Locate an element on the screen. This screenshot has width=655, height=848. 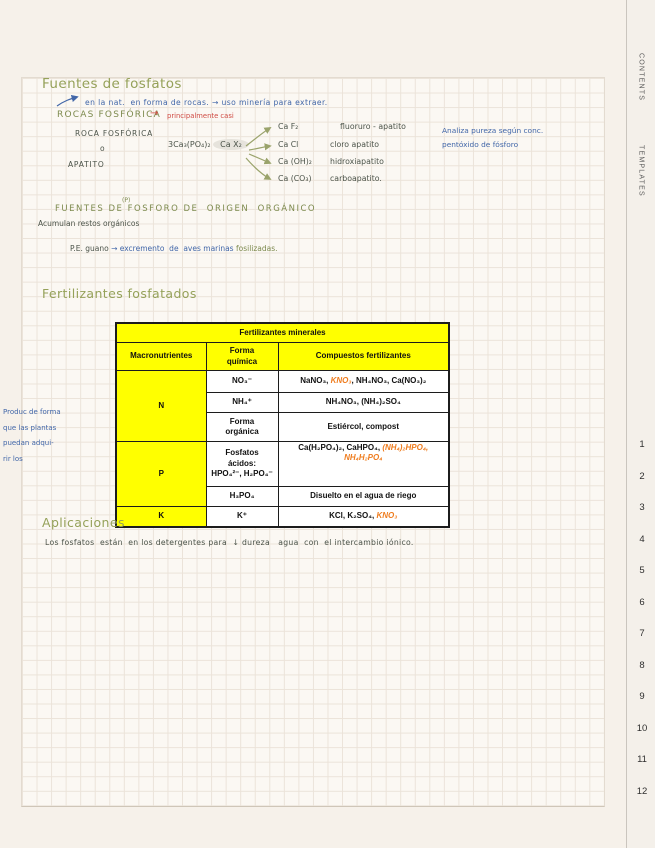
product-name: cloro apatito is located at coordinates (355, 144).